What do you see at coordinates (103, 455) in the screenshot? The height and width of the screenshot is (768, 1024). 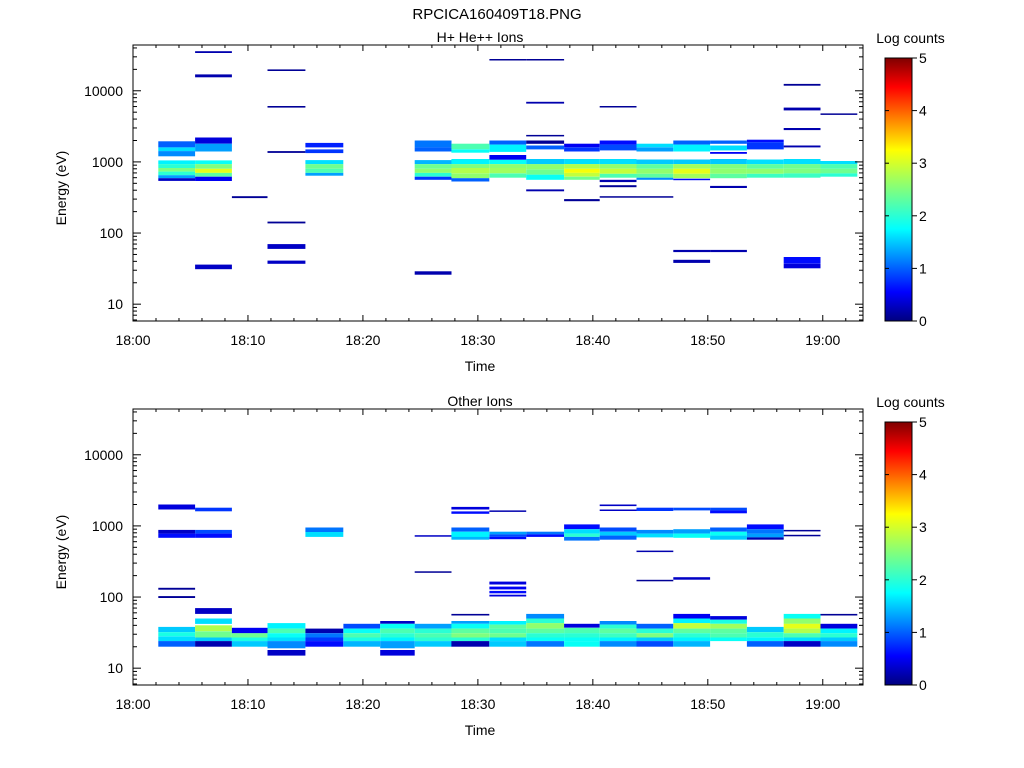 I see `y-tick-label: 10000` at bounding box center [103, 455].